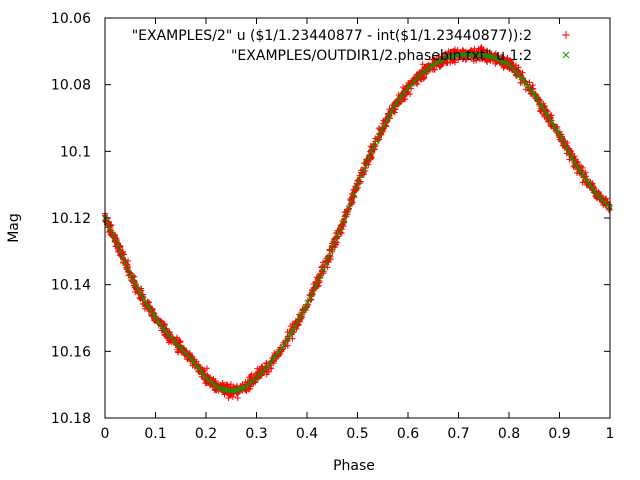  Describe the element at coordinates (566, 35) in the screenshot. I see `legend-marker-observed` at that location.